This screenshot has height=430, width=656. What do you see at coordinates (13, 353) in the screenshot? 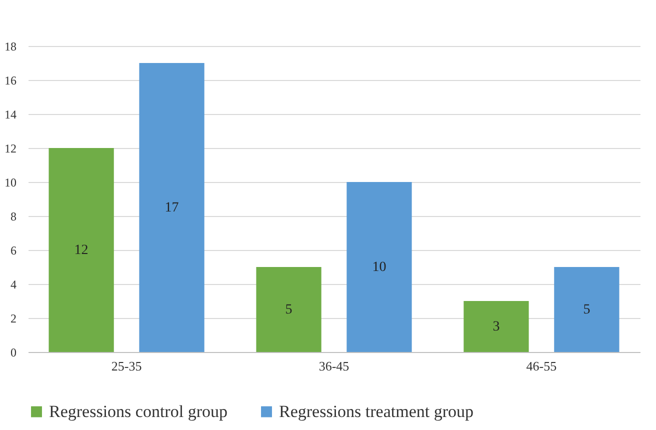
I see `y-tick-label: 0` at bounding box center [13, 353].